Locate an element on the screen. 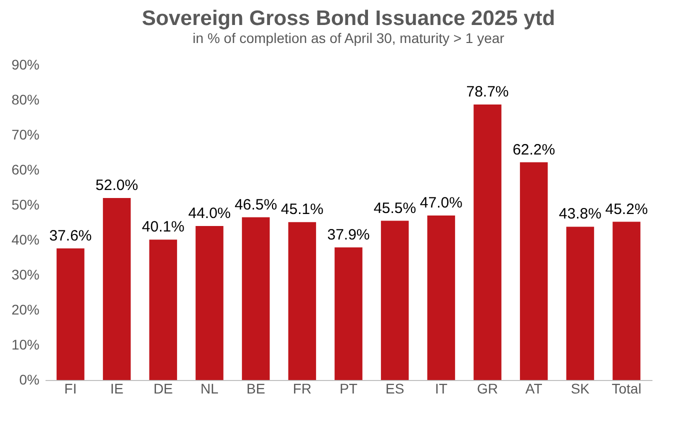  data-label: 44.0% is located at coordinates (209, 213).